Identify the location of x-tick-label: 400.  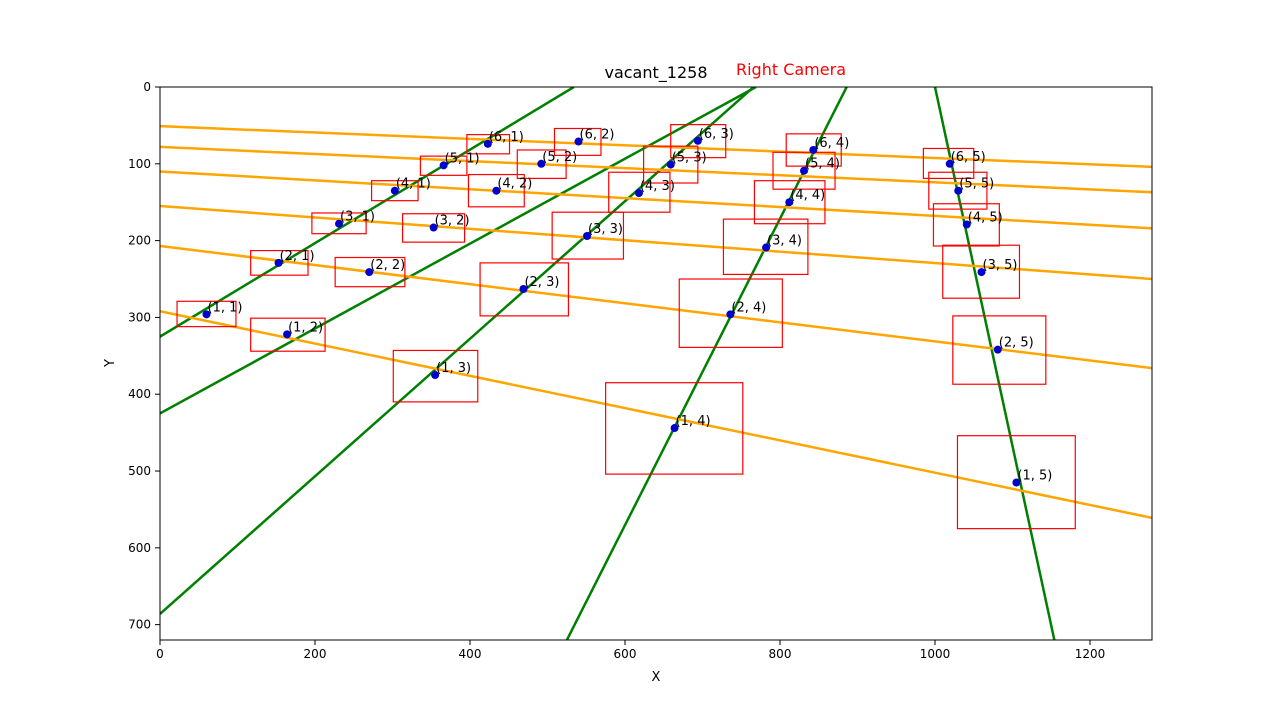
(470, 654).